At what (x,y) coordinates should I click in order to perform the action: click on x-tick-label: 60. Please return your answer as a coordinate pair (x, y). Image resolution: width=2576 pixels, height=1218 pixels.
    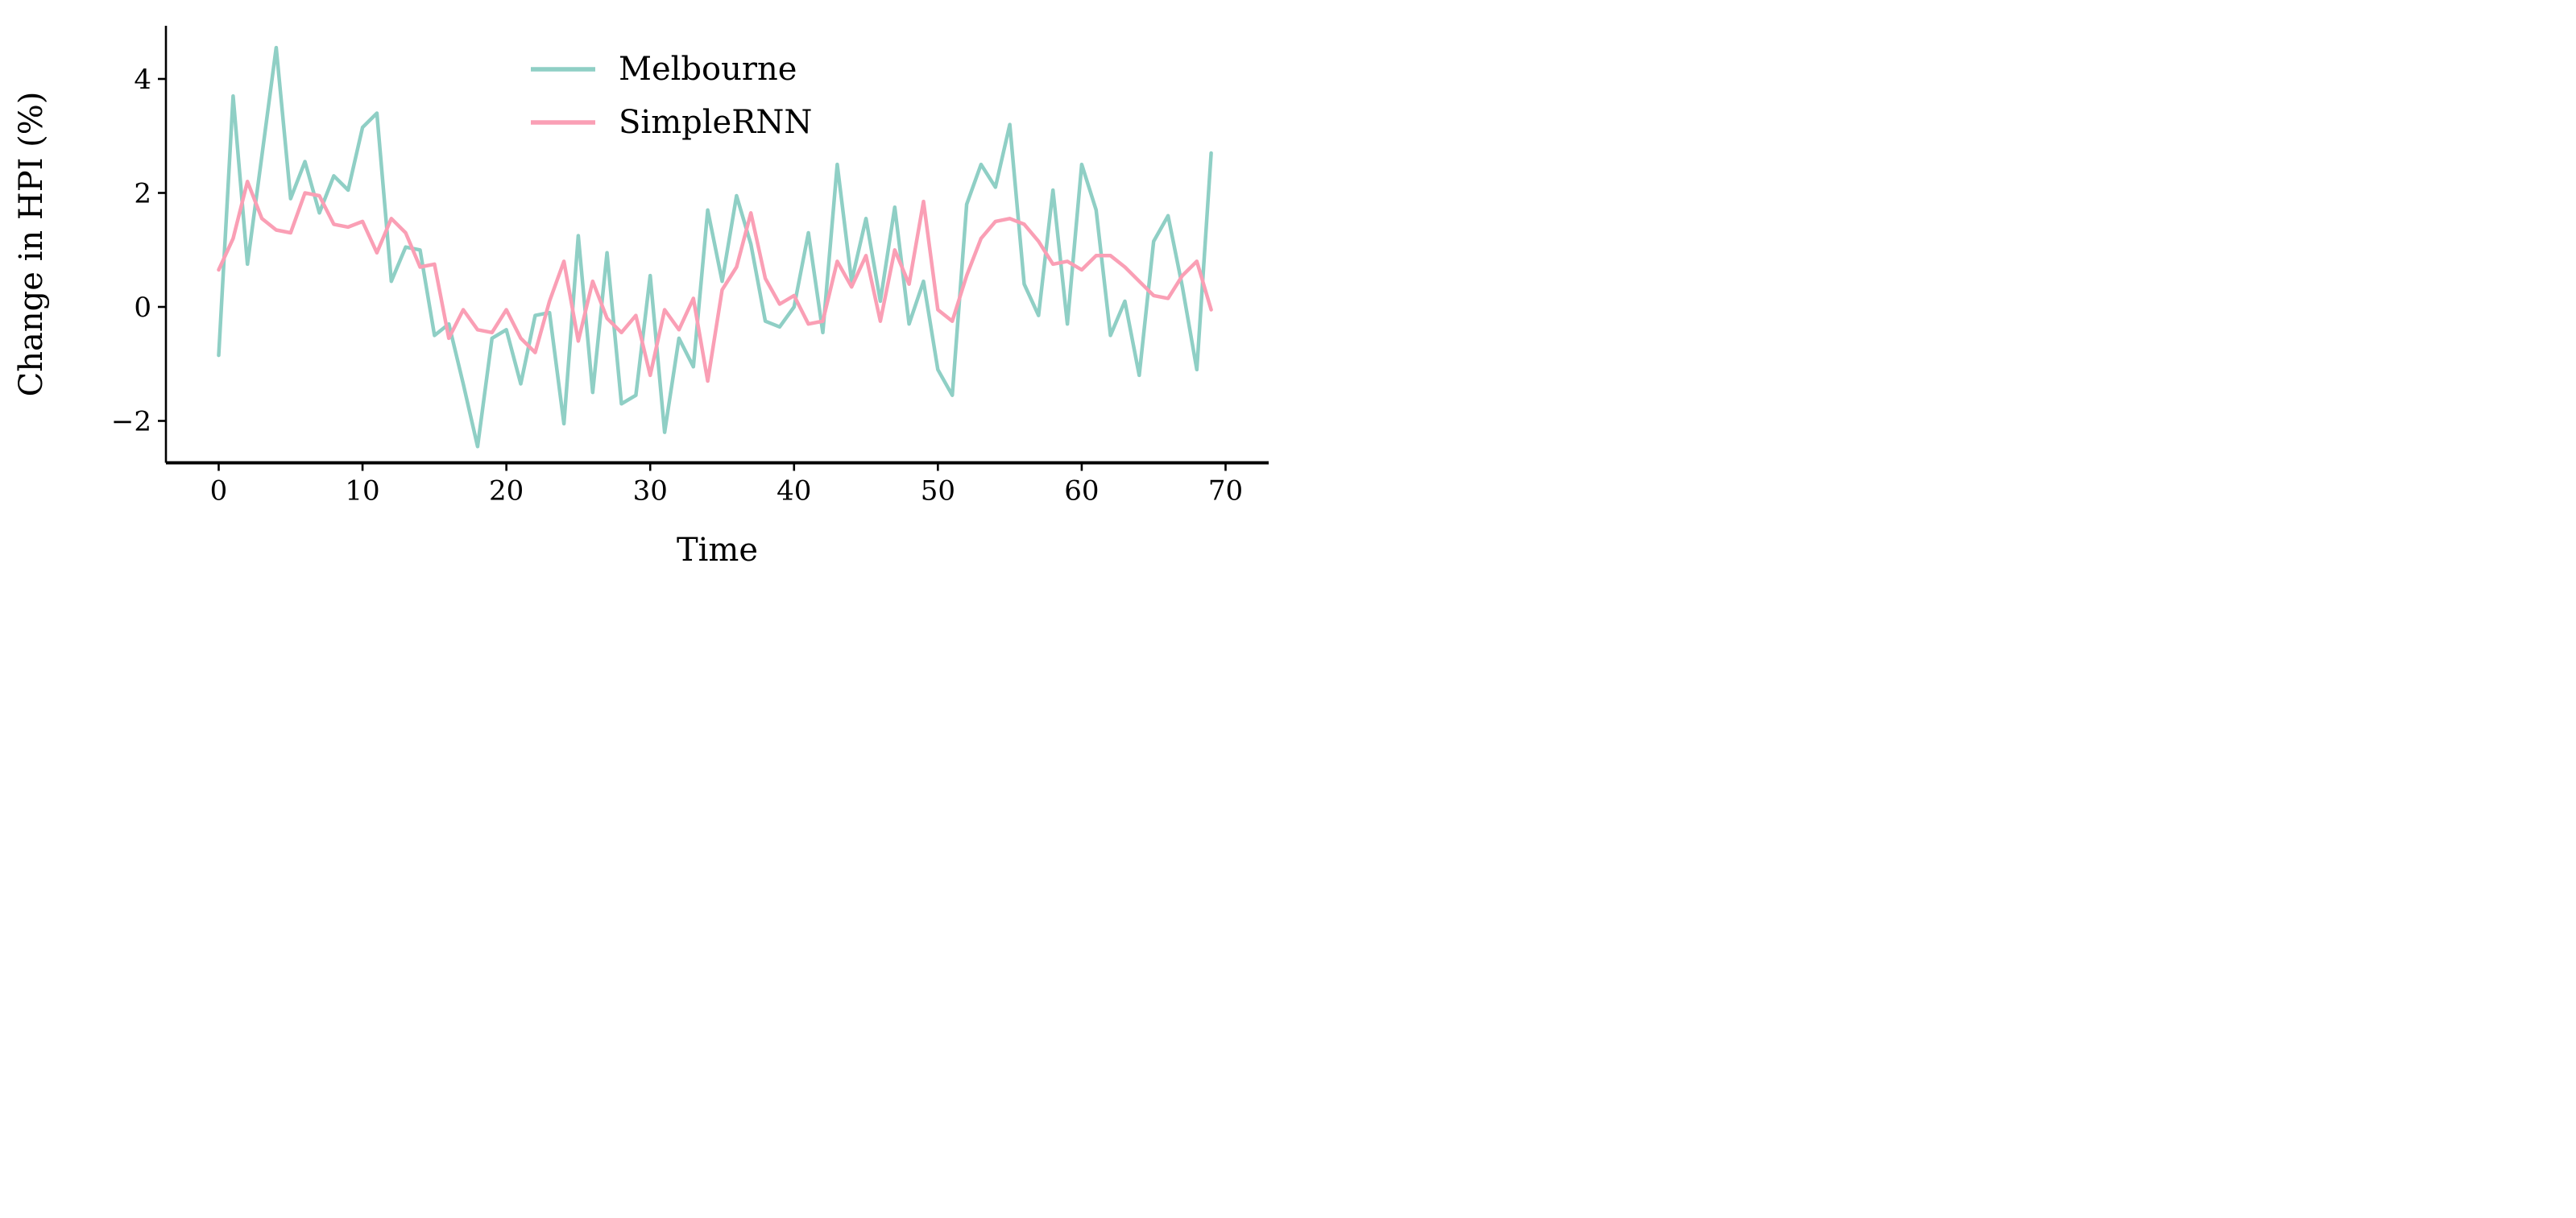
    Looking at the image, I should click on (1081, 492).